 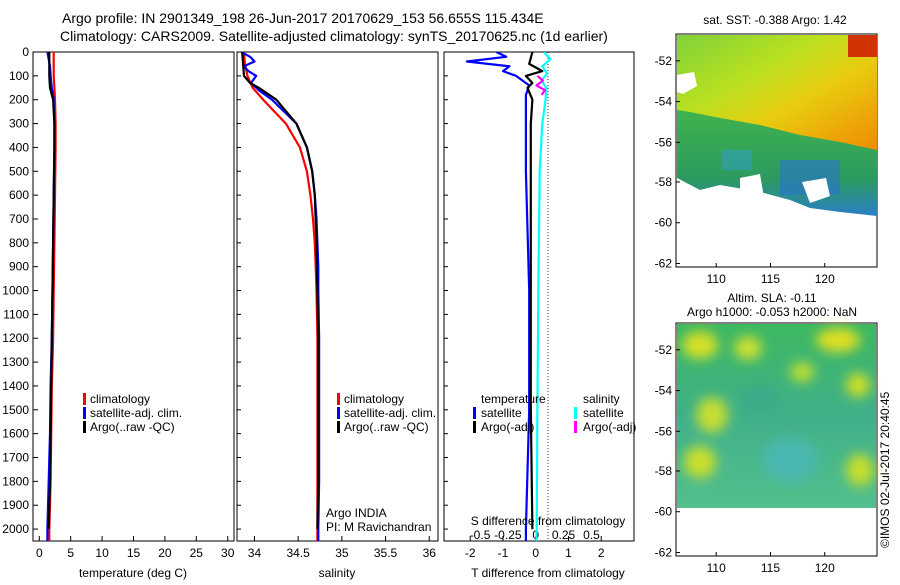 I want to click on depth-tick-label: 100, so click(x=19, y=76).